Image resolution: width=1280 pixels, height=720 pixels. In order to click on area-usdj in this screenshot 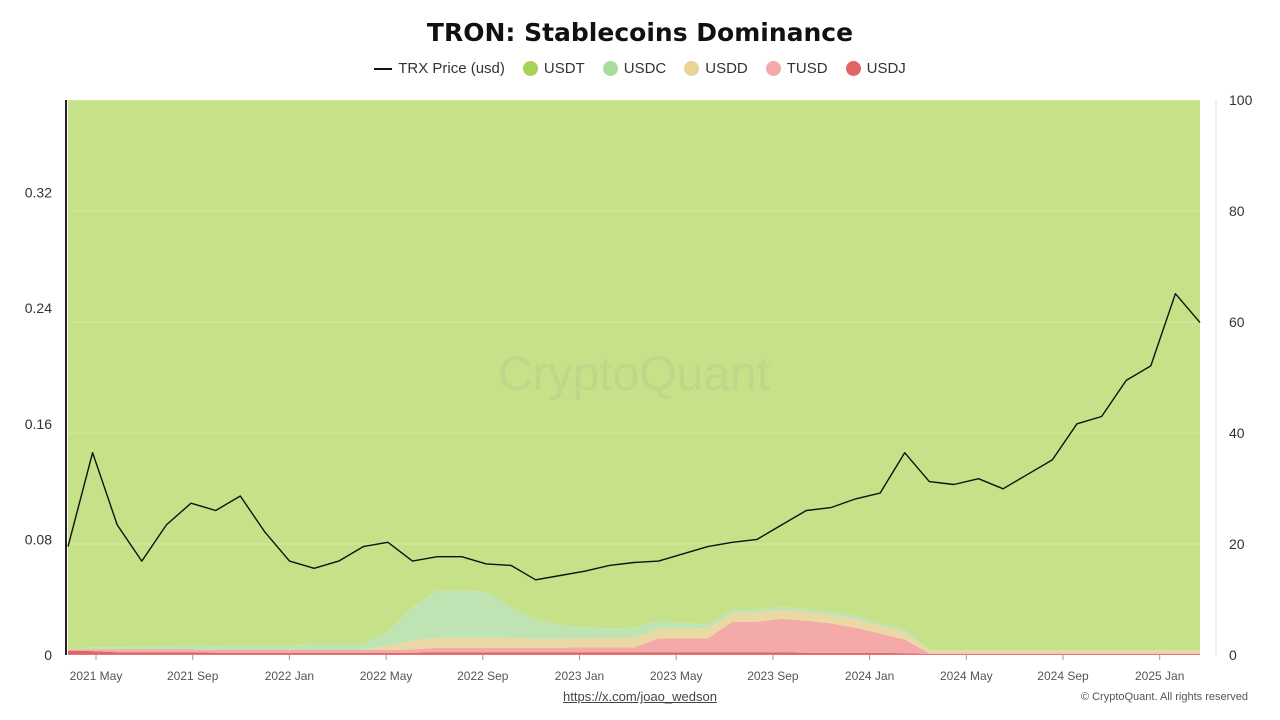, I will do `click(634, 652)`.